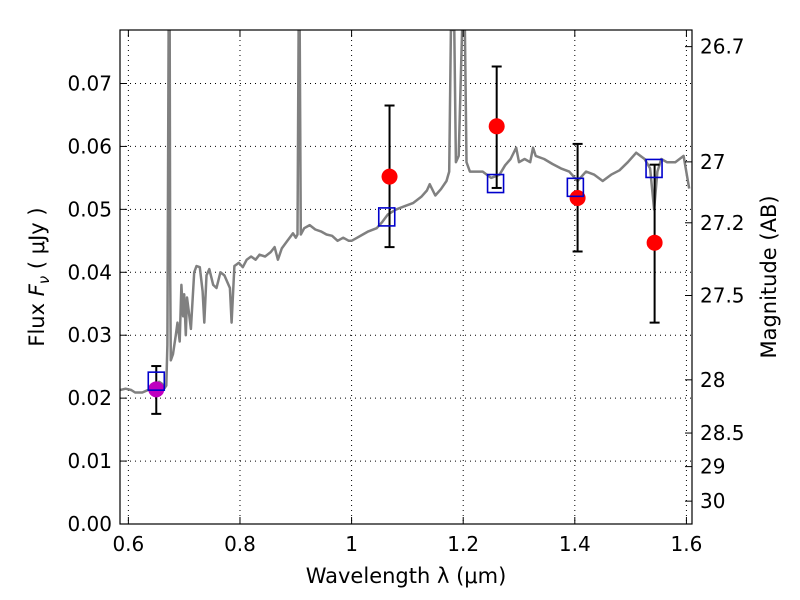  What do you see at coordinates (406, 576) in the screenshot?
I see `x-axis-label: Wavelength λ (μm)` at bounding box center [406, 576].